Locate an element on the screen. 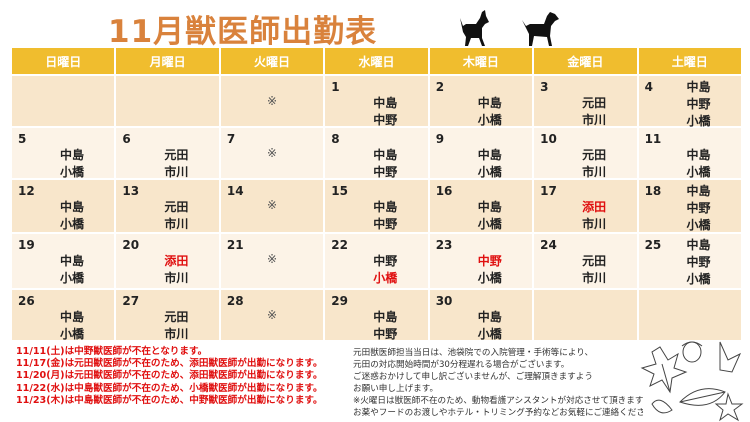 This screenshot has width=750, height=422. day-number: 8 is located at coordinates (335, 139).